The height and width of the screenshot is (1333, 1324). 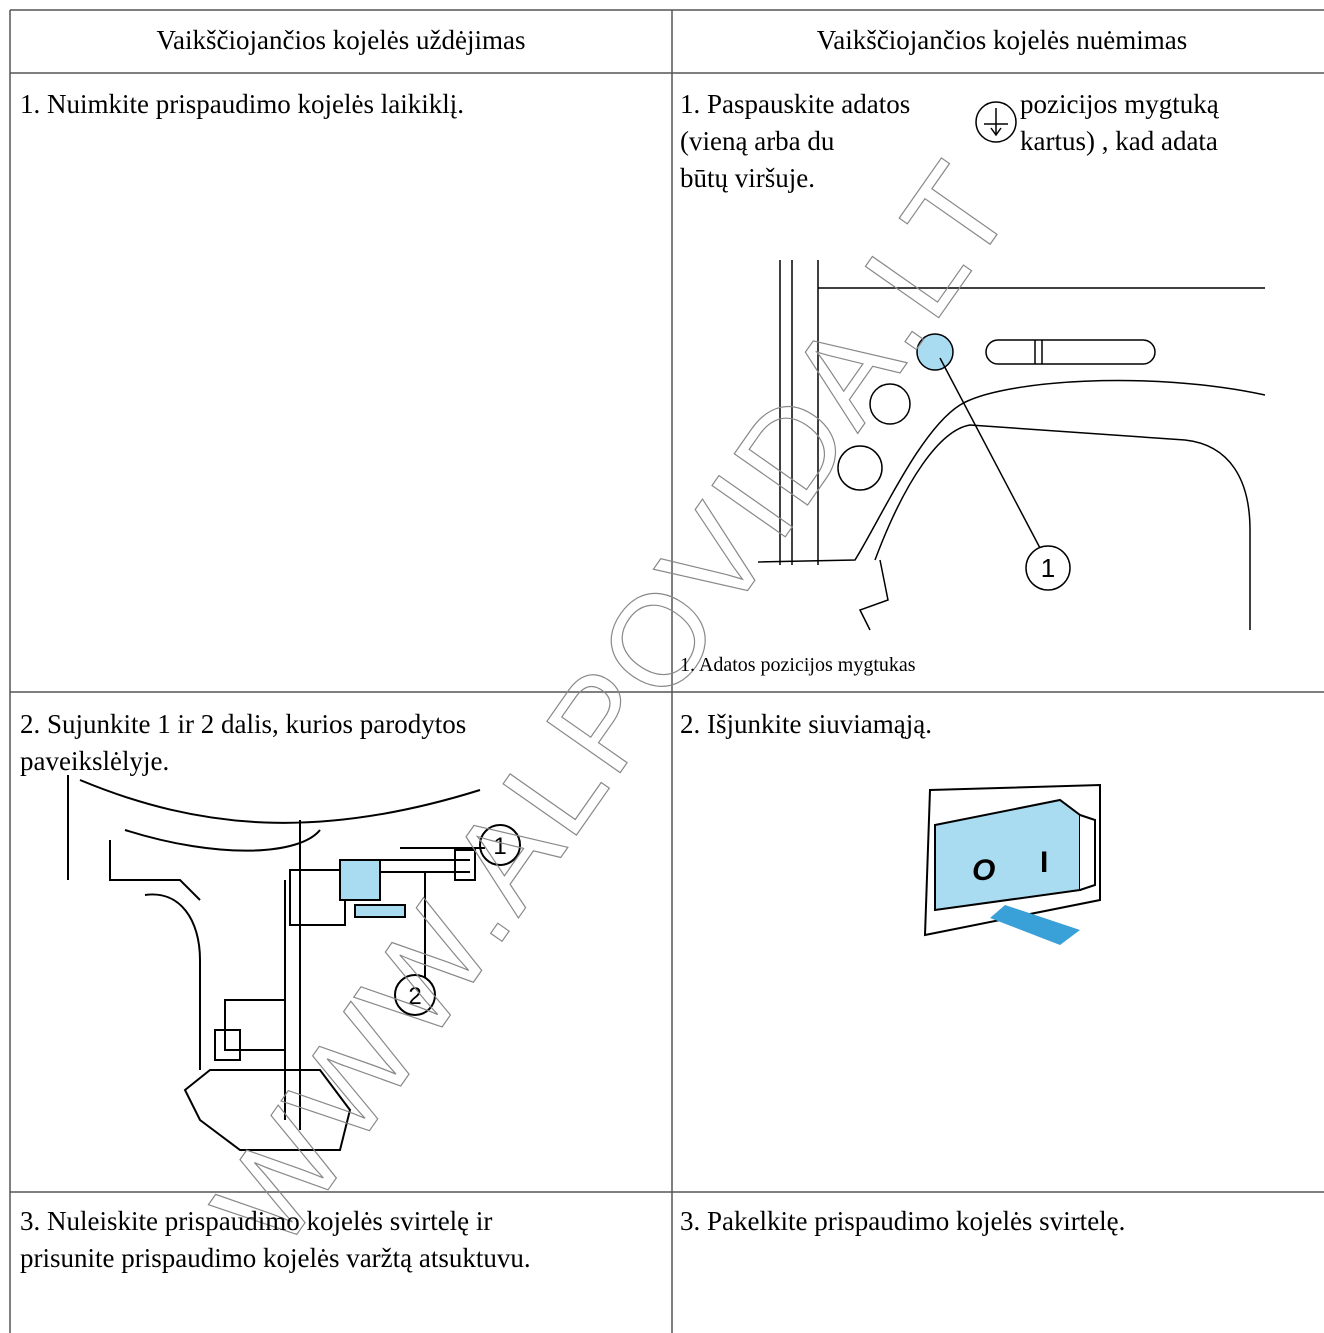 I want to click on needle-icon, so click(x=996, y=122).